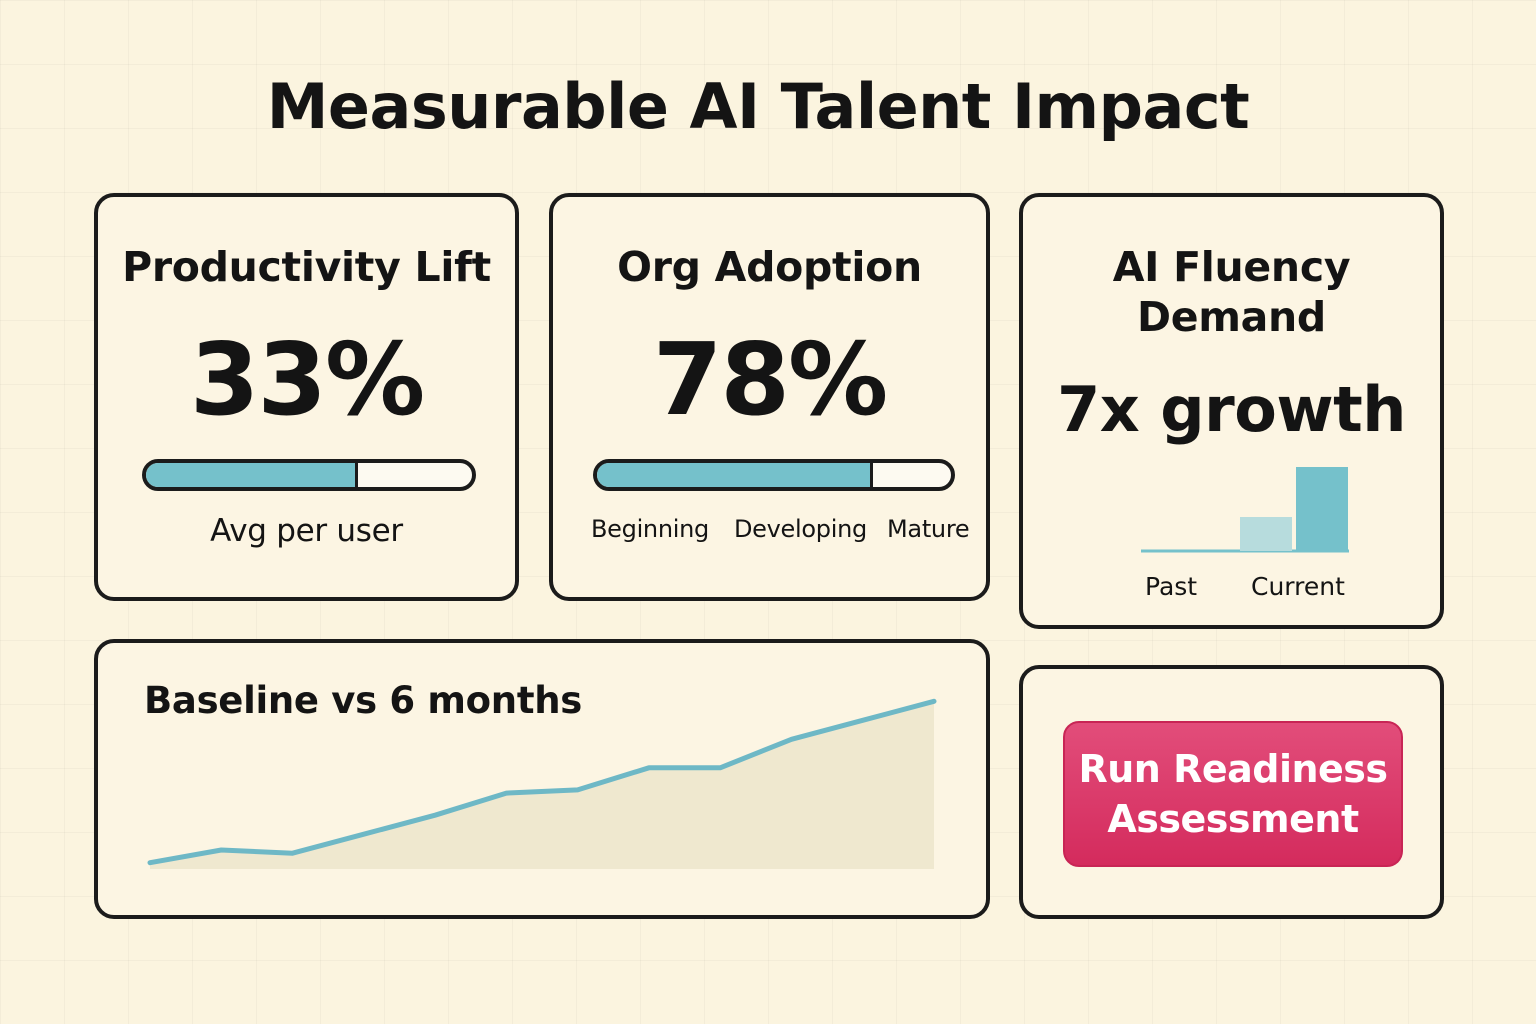 Image resolution: width=1536 pixels, height=1024 pixels. I want to click on trend-chart, so click(542, 783).